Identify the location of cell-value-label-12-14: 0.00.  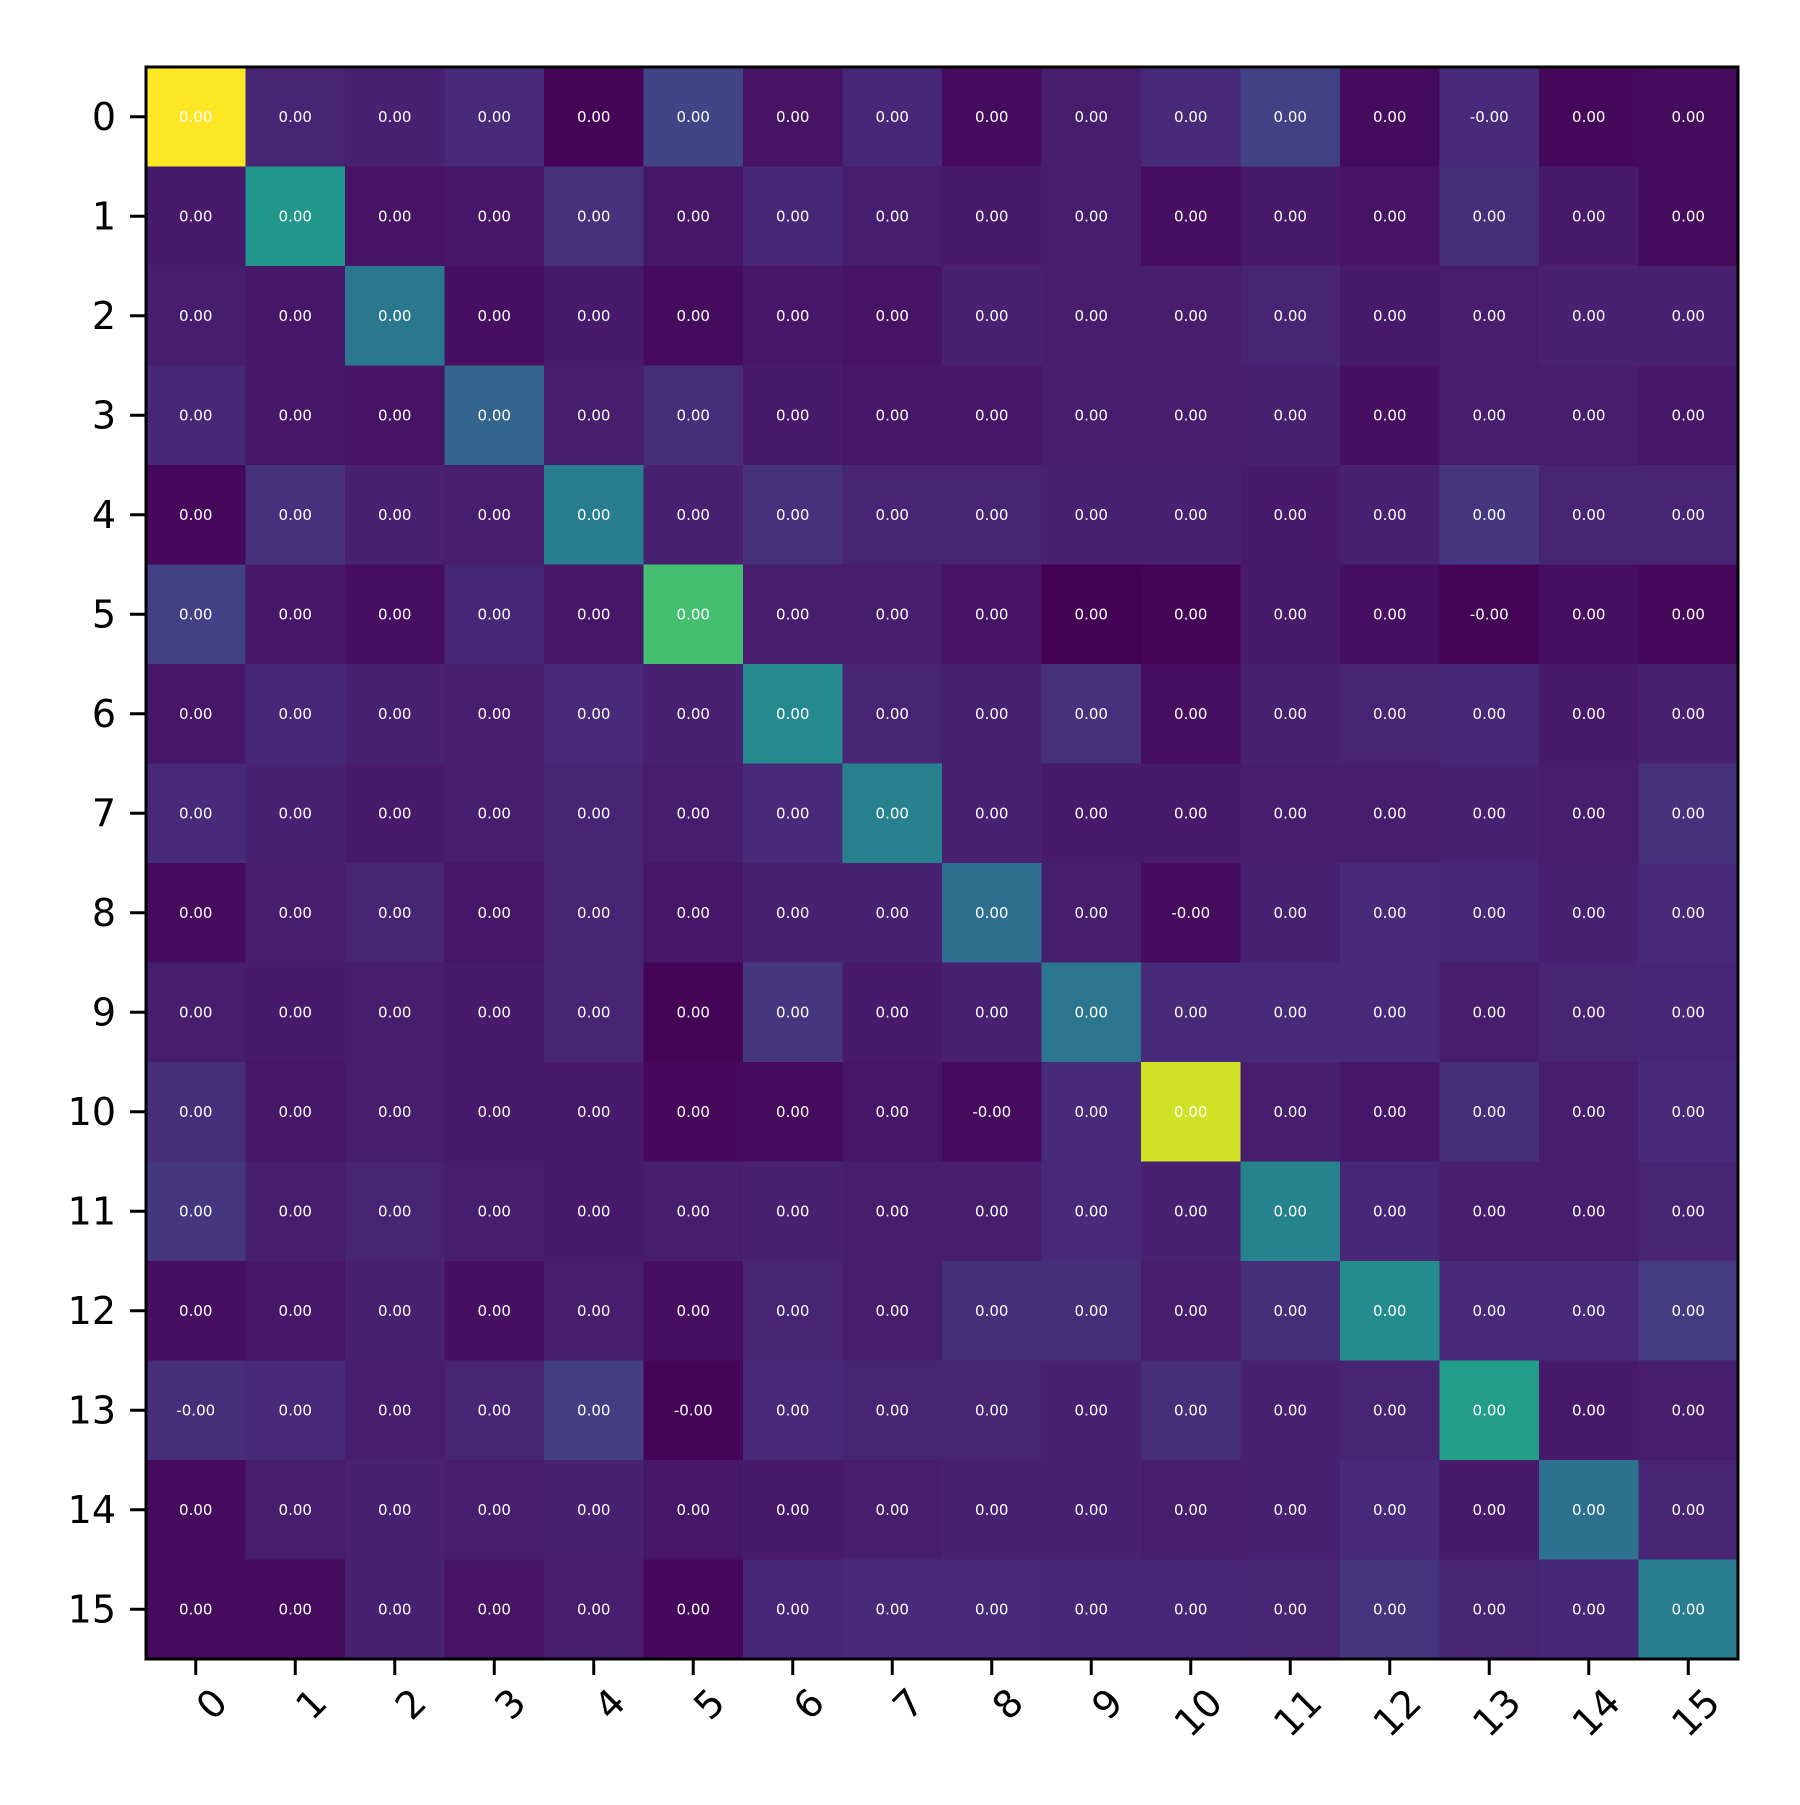
(1588, 1311).